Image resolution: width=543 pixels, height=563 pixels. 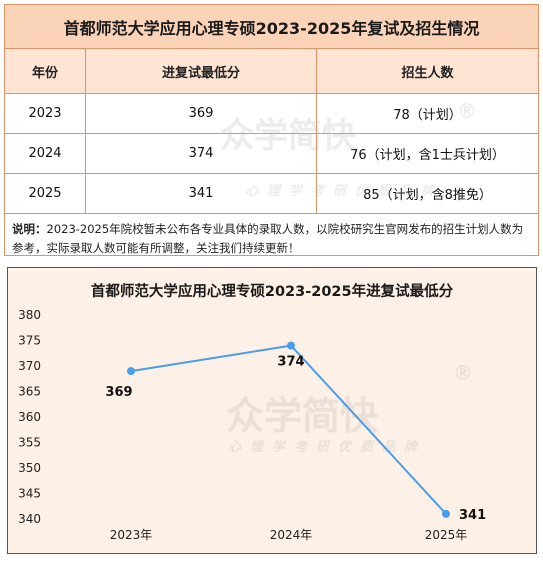 What do you see at coordinates (29, 443) in the screenshot?
I see `y-tick-label: 355` at bounding box center [29, 443].